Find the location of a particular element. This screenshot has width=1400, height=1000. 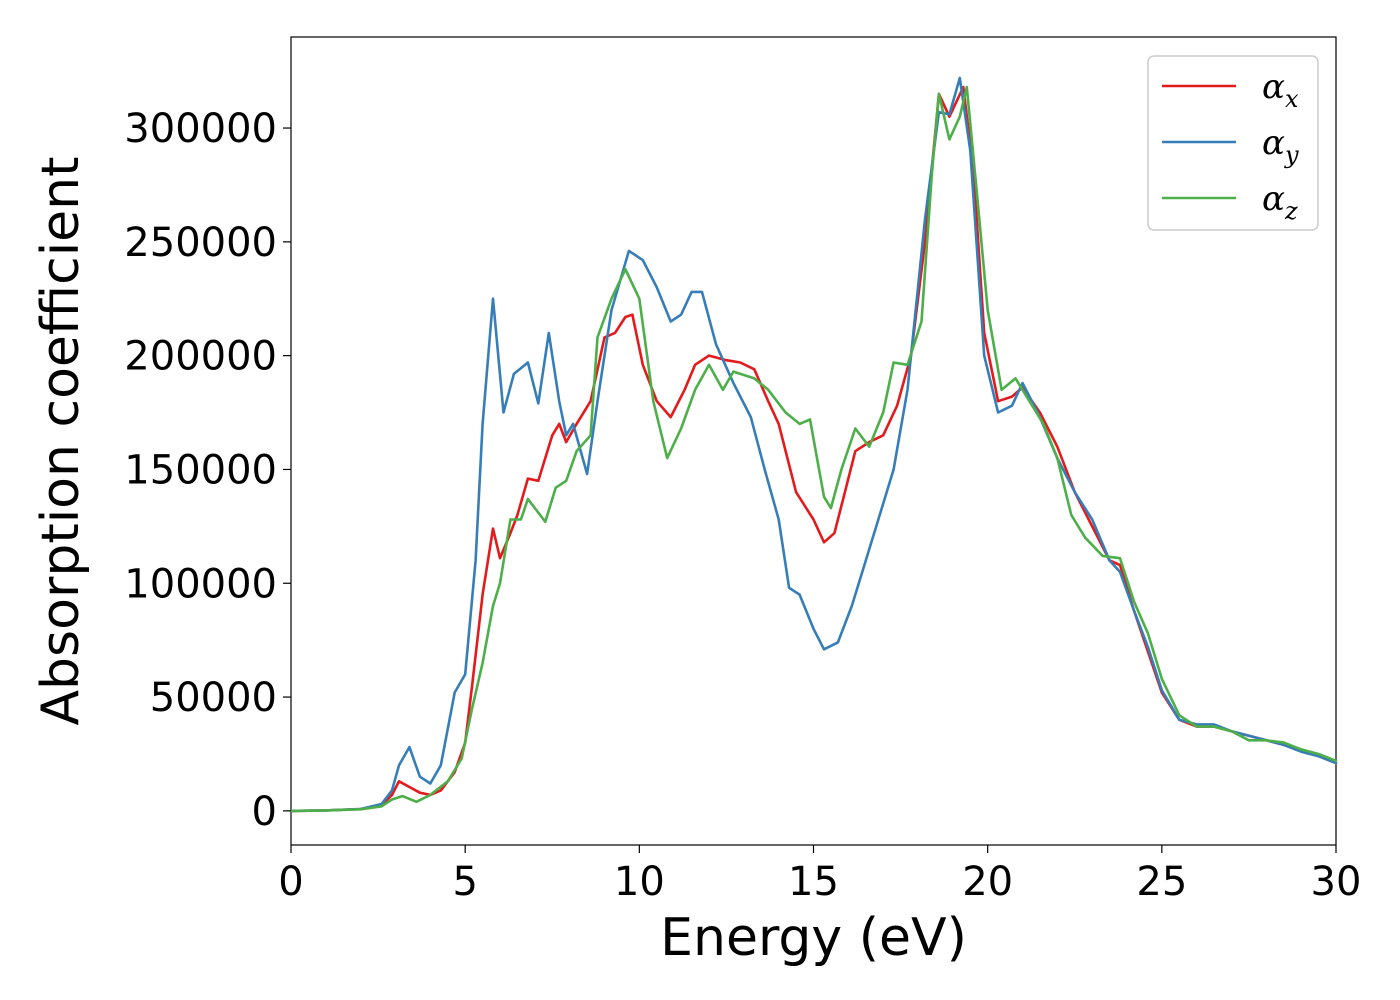

x-tick-label: 10 is located at coordinates (639, 882).